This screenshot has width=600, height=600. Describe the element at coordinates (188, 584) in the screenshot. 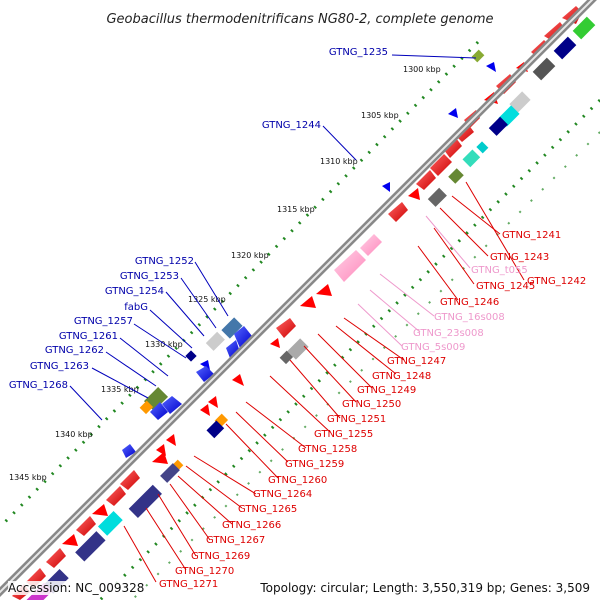

I see `gene-label: GTNG_1271` at that location.